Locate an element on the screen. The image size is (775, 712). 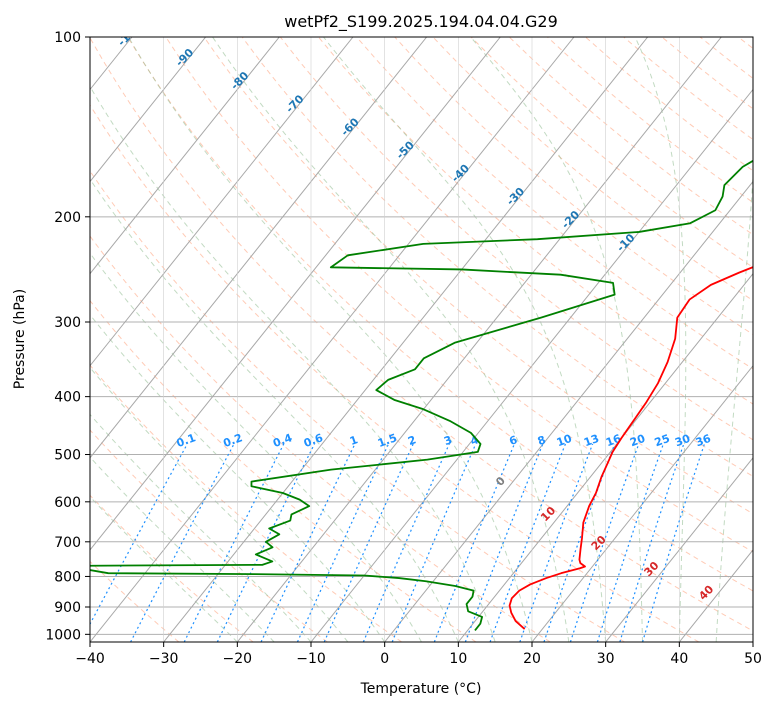
x-tick-label: 0 is located at coordinates (384, 659).